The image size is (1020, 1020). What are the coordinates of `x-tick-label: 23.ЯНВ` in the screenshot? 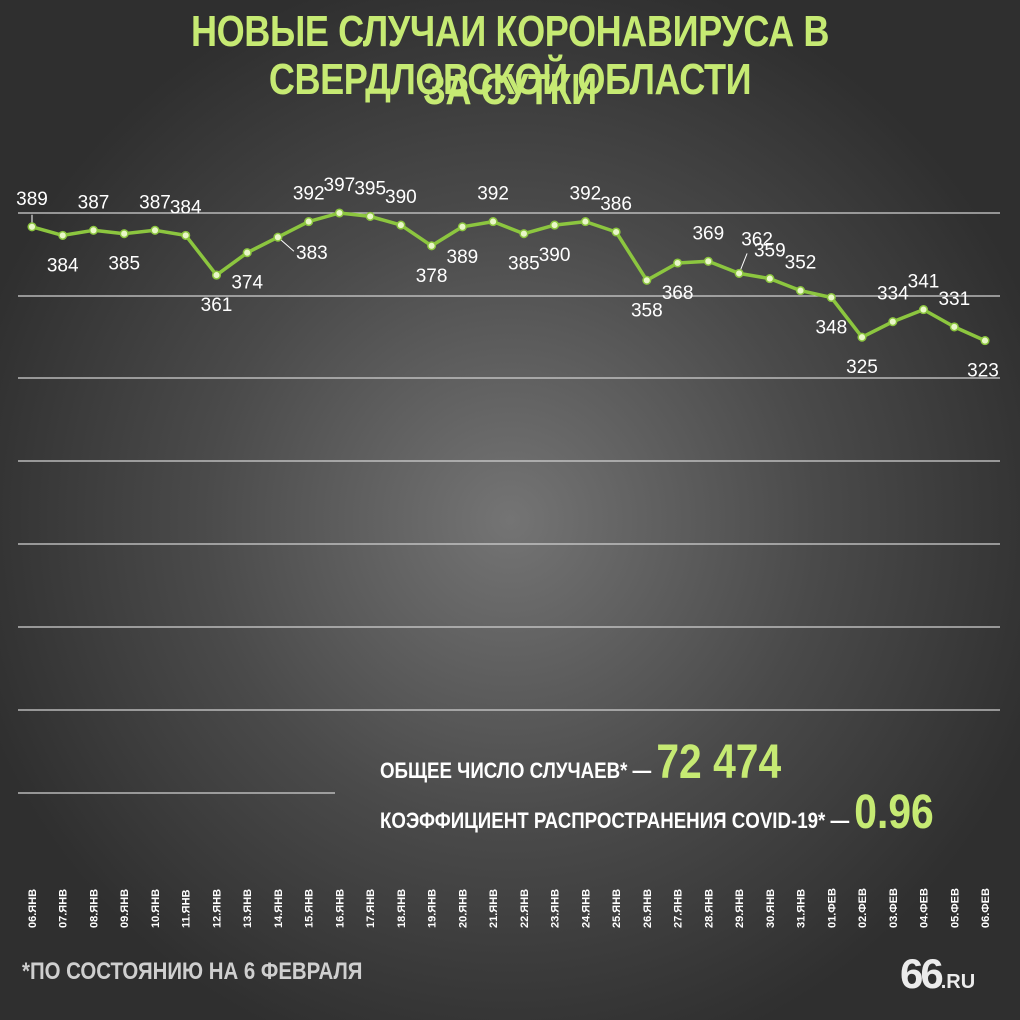 It's located at (556, 908).